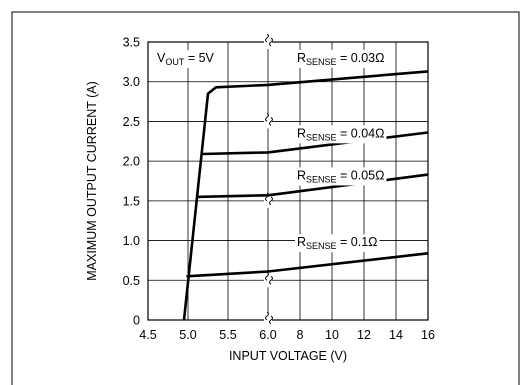 This screenshot has width=531, height=385. Describe the element at coordinates (396, 335) in the screenshot. I see `x-tick-label: 14` at that location.